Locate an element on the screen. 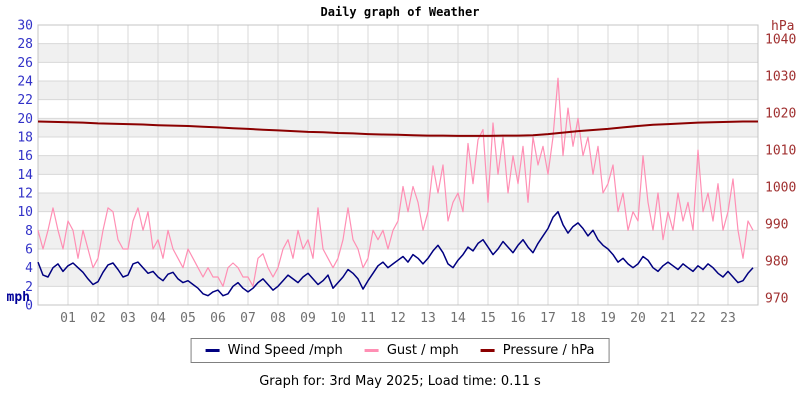 This screenshot has width=800, height=400. left-axis-tick-label: 2 is located at coordinates (29, 287).